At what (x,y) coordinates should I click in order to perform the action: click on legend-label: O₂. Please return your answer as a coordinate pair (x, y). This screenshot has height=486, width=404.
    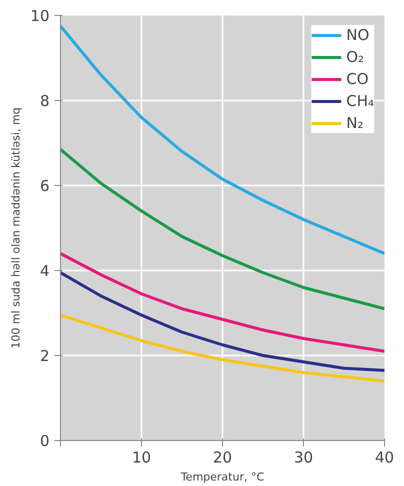
    Looking at the image, I should click on (356, 57).